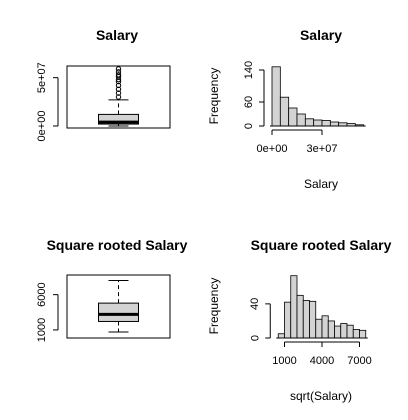 The height and width of the screenshot is (420, 408). Describe the element at coordinates (117, 35) in the screenshot. I see `chart-1-title: Salary` at that location.